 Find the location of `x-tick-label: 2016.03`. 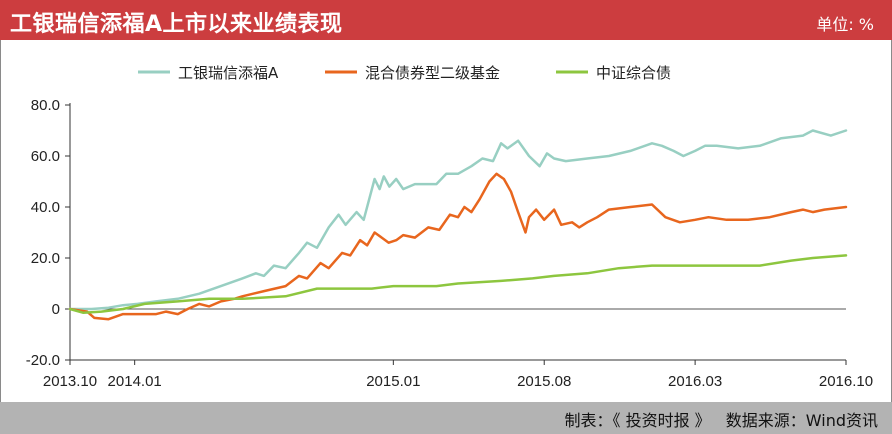

x-tick-label: 2016.03 is located at coordinates (695, 381).